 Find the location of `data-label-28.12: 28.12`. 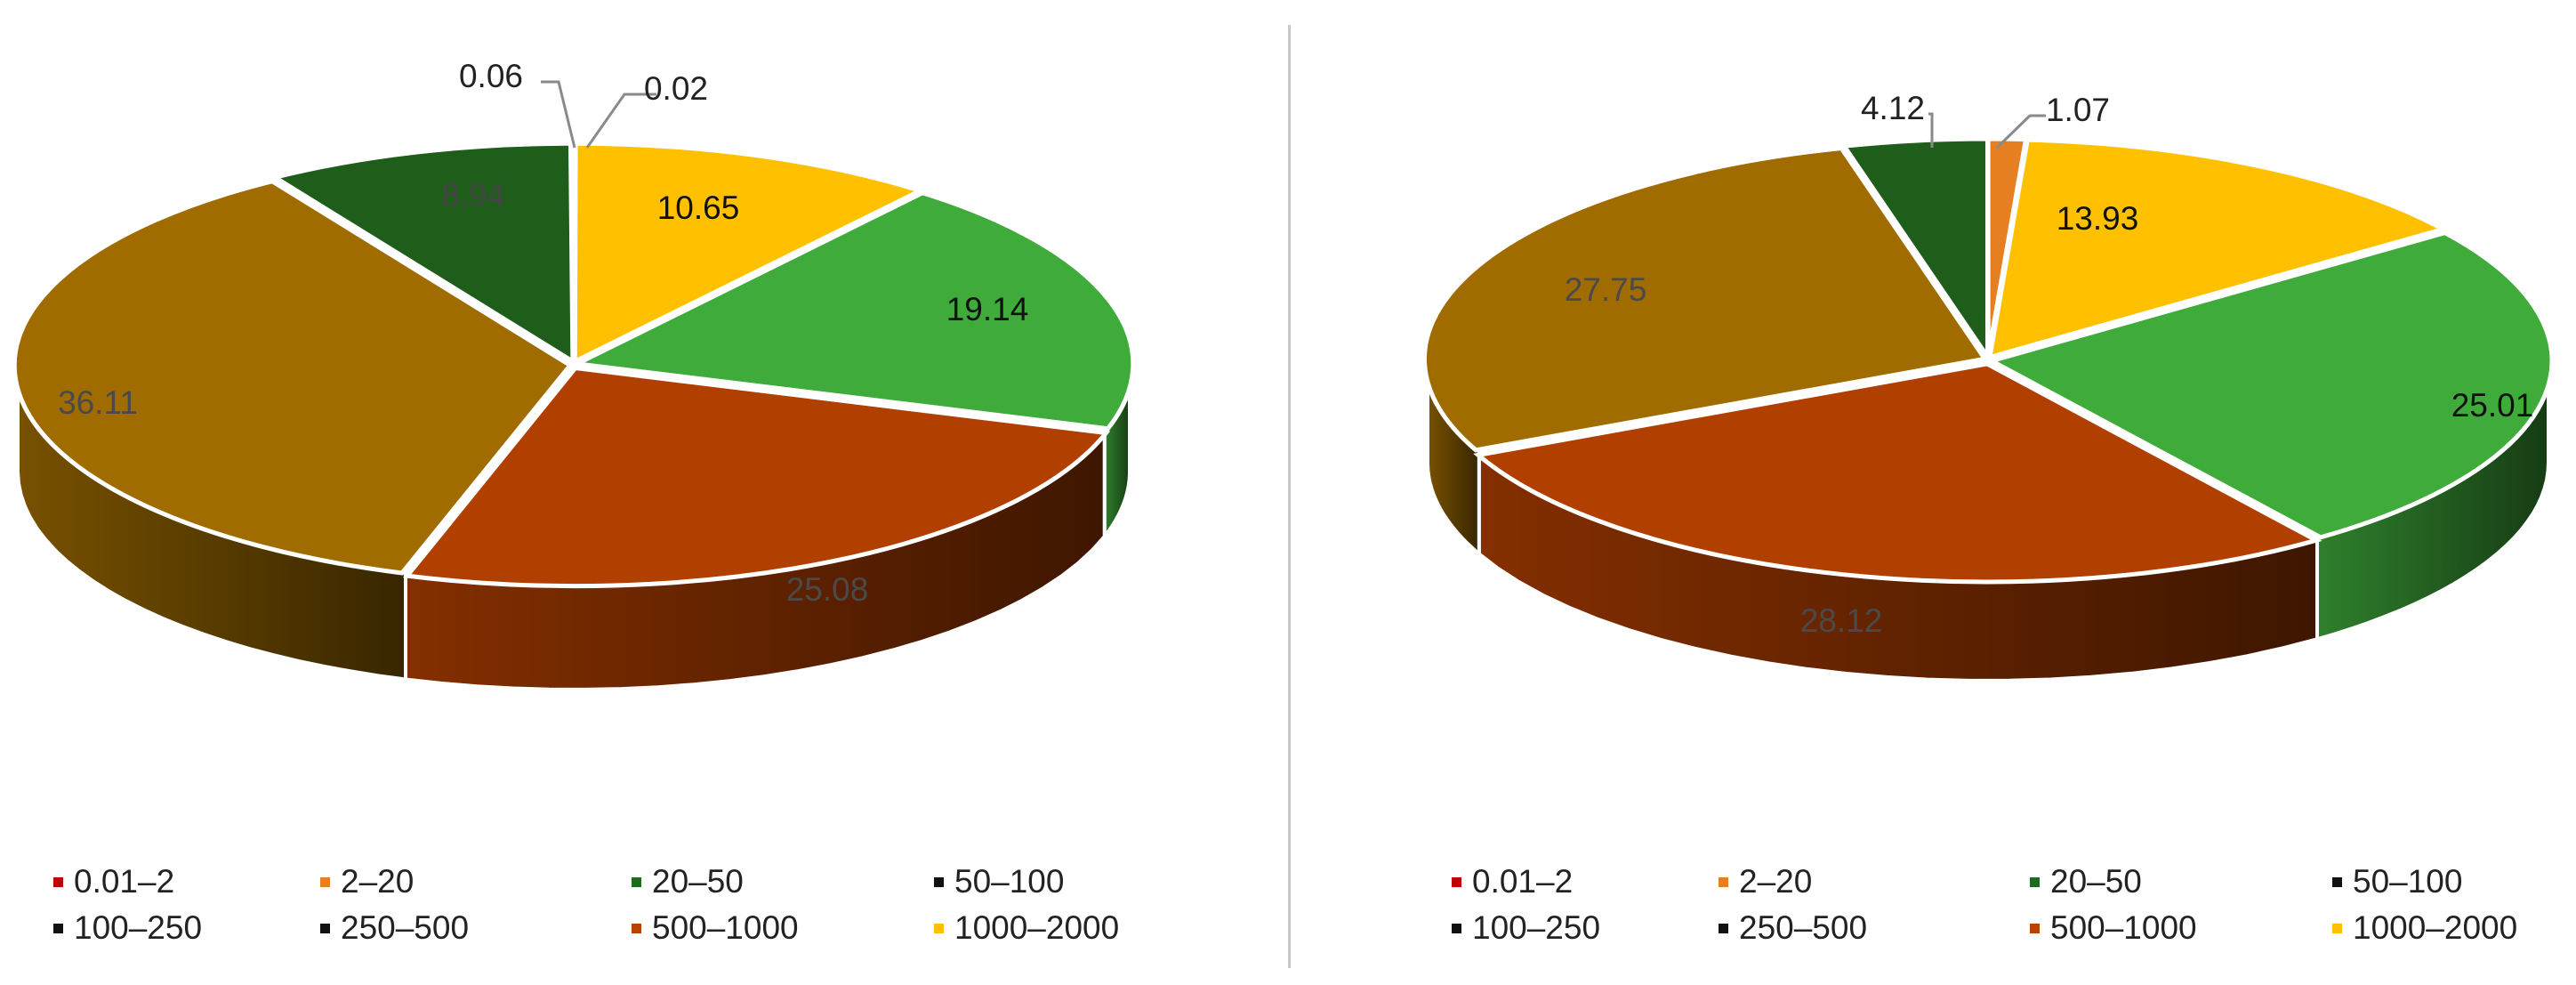

data-label-28.12: 28.12 is located at coordinates (1841, 620).